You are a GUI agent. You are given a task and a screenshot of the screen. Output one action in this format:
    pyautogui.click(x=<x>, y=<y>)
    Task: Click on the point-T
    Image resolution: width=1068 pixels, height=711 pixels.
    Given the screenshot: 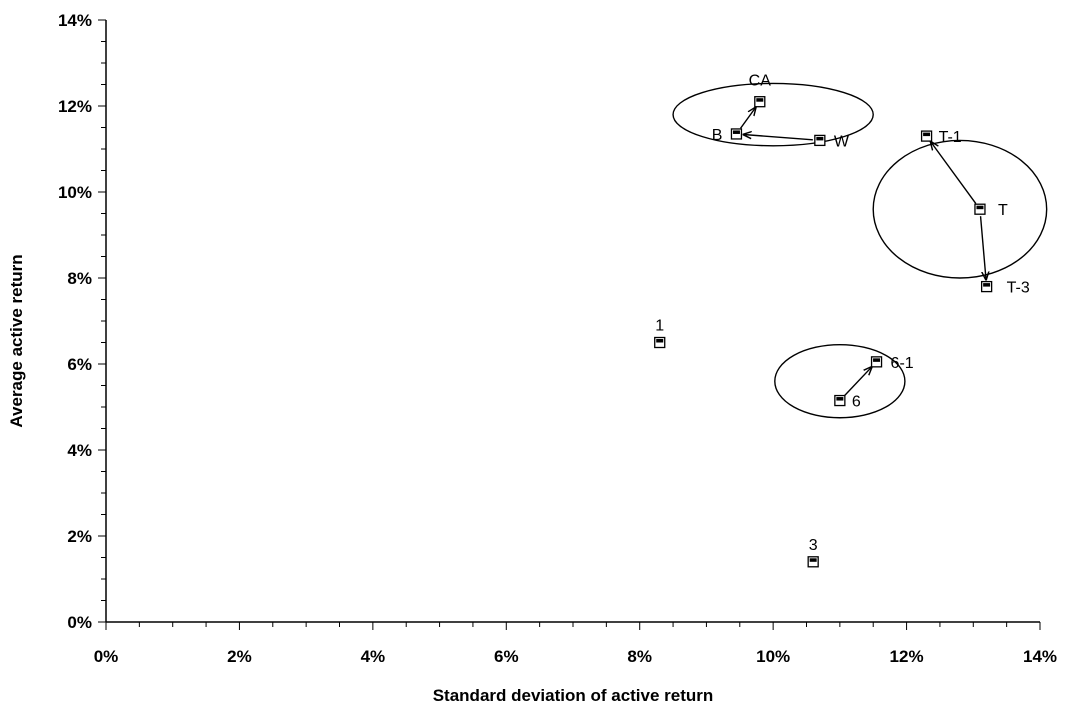 What is the action you would take?
    pyautogui.click(x=980, y=209)
    